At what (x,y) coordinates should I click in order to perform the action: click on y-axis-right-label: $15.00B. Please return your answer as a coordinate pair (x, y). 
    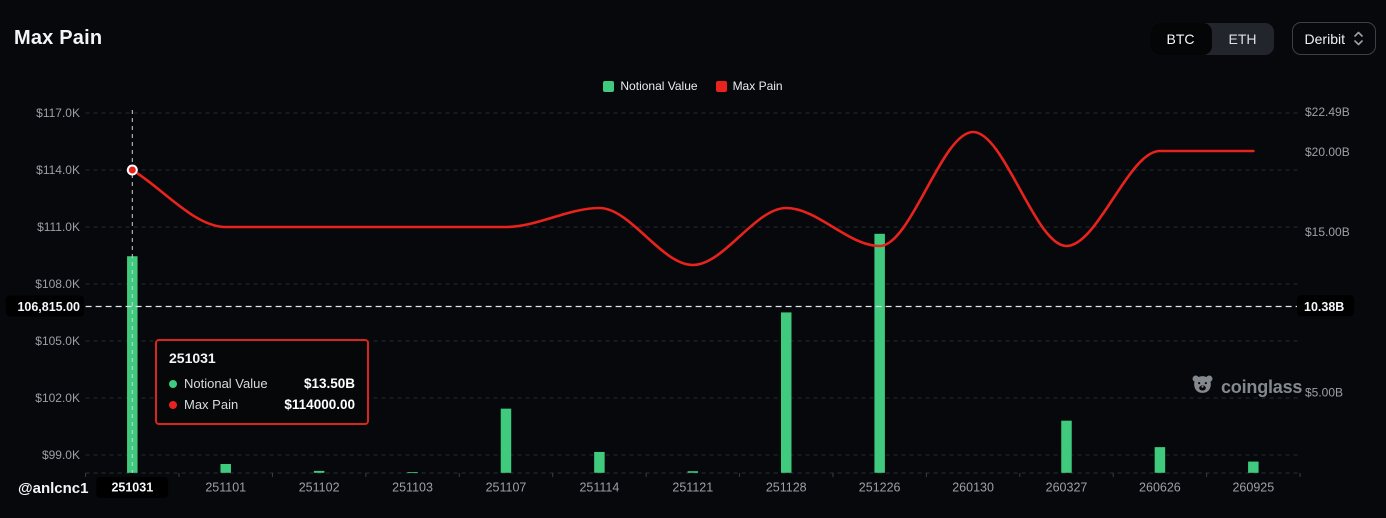
    Looking at the image, I should click on (1327, 232).